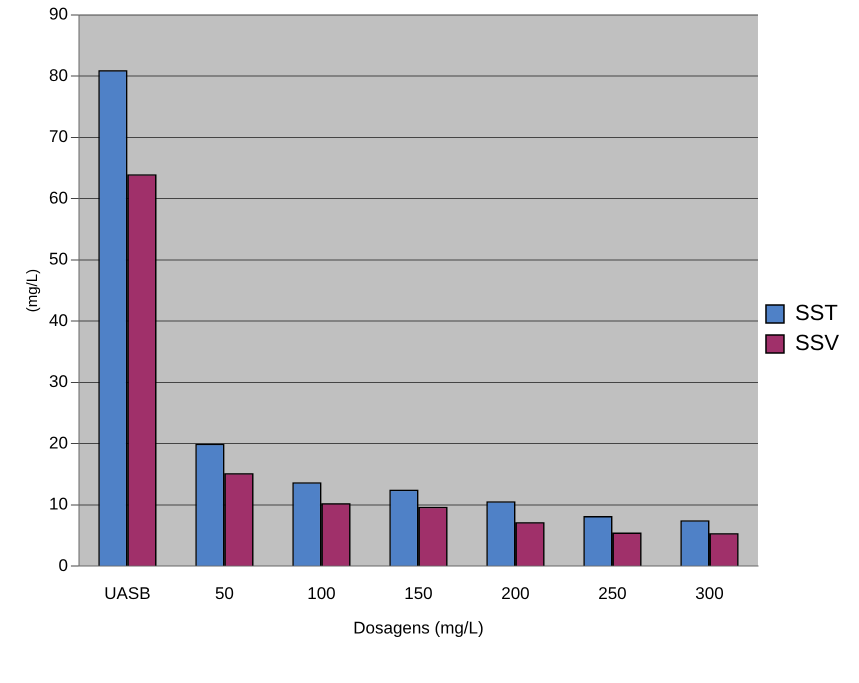  Describe the element at coordinates (709, 594) in the screenshot. I see `x-tick-label: 300` at that location.